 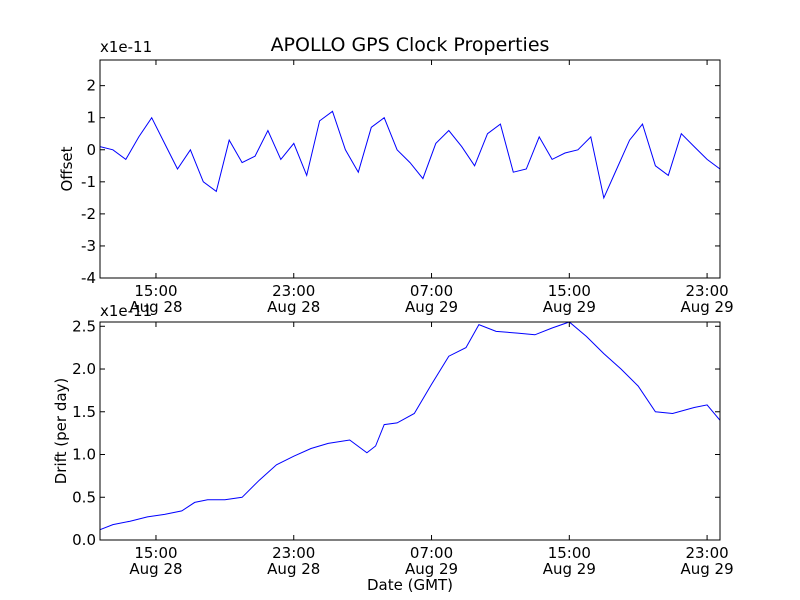 I want to click on drift-exponent-label: x1e-11, so click(x=126, y=311).